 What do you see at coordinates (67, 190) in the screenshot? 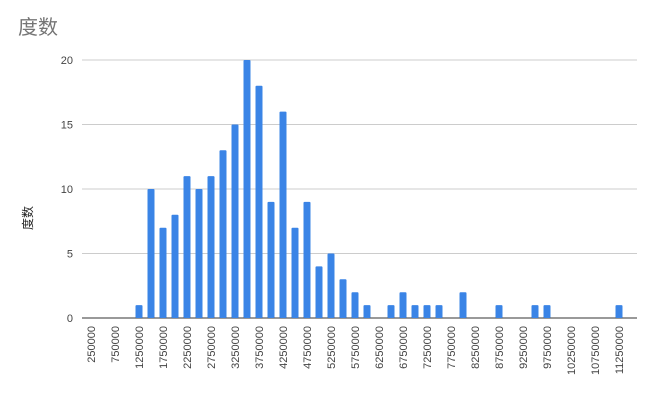
I see `y-tick-label: 10` at bounding box center [67, 190].